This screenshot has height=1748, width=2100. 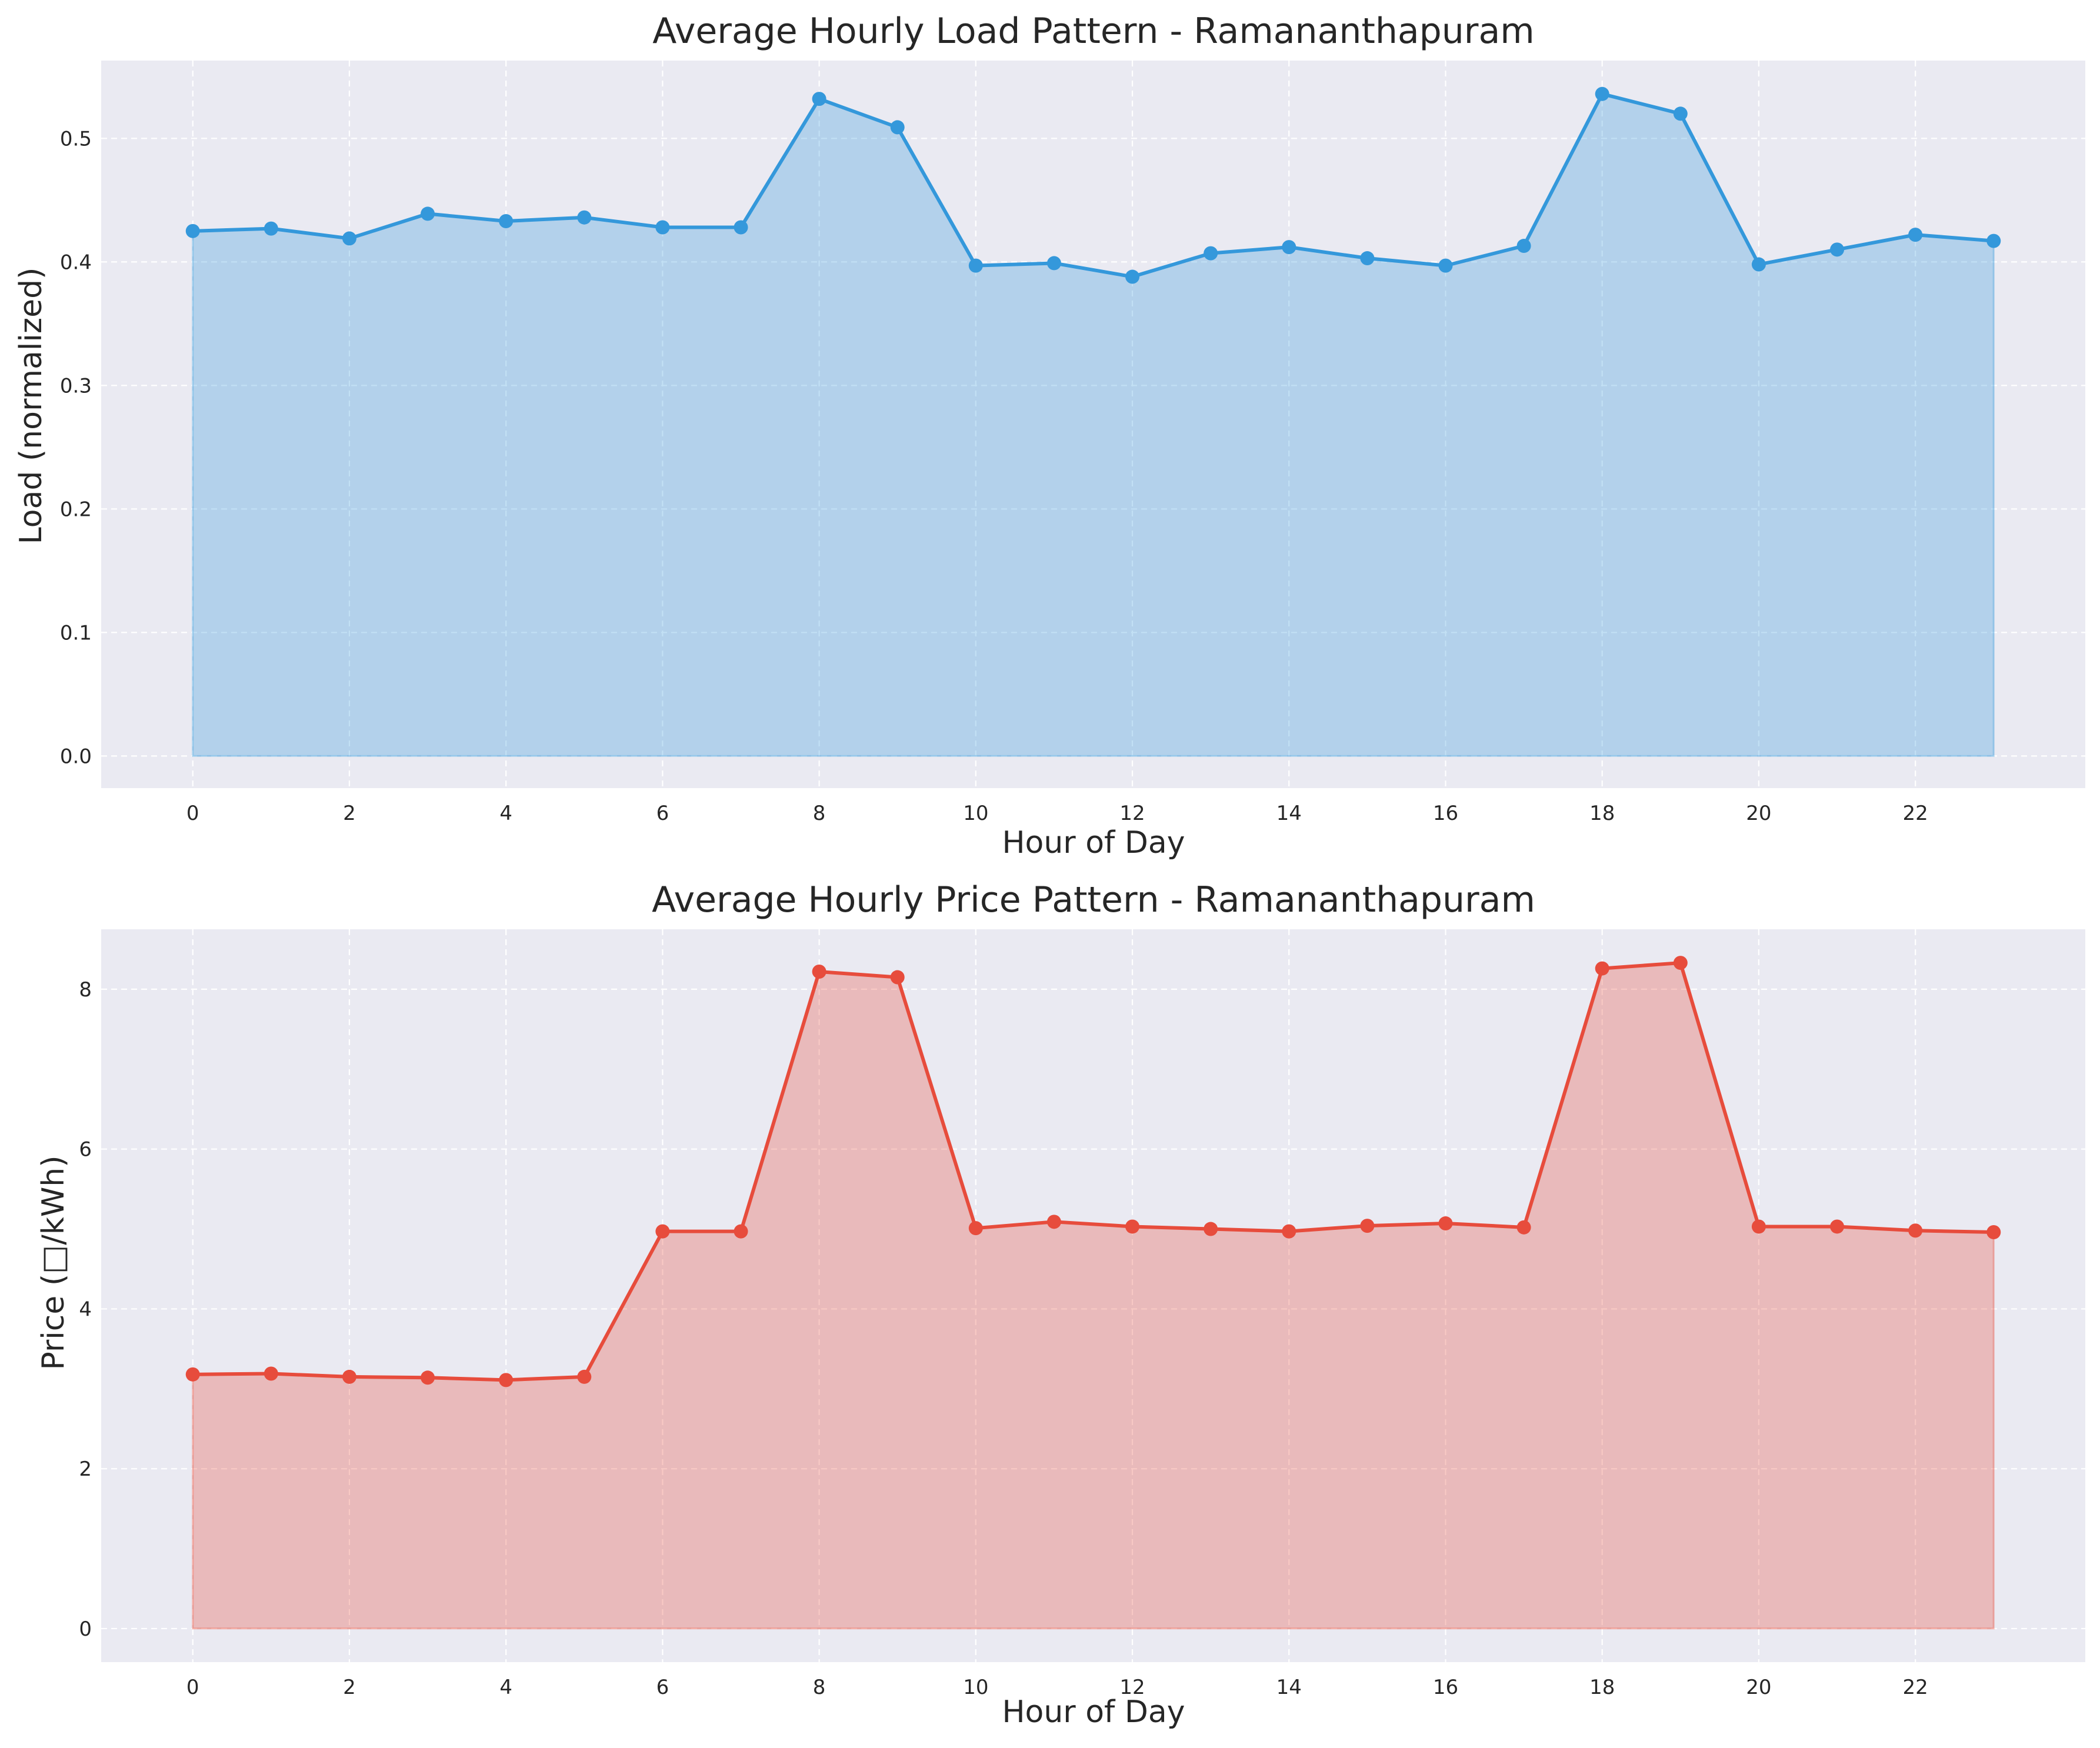 I want to click on price-x-tick-label: 18, so click(x=1602, y=1687).